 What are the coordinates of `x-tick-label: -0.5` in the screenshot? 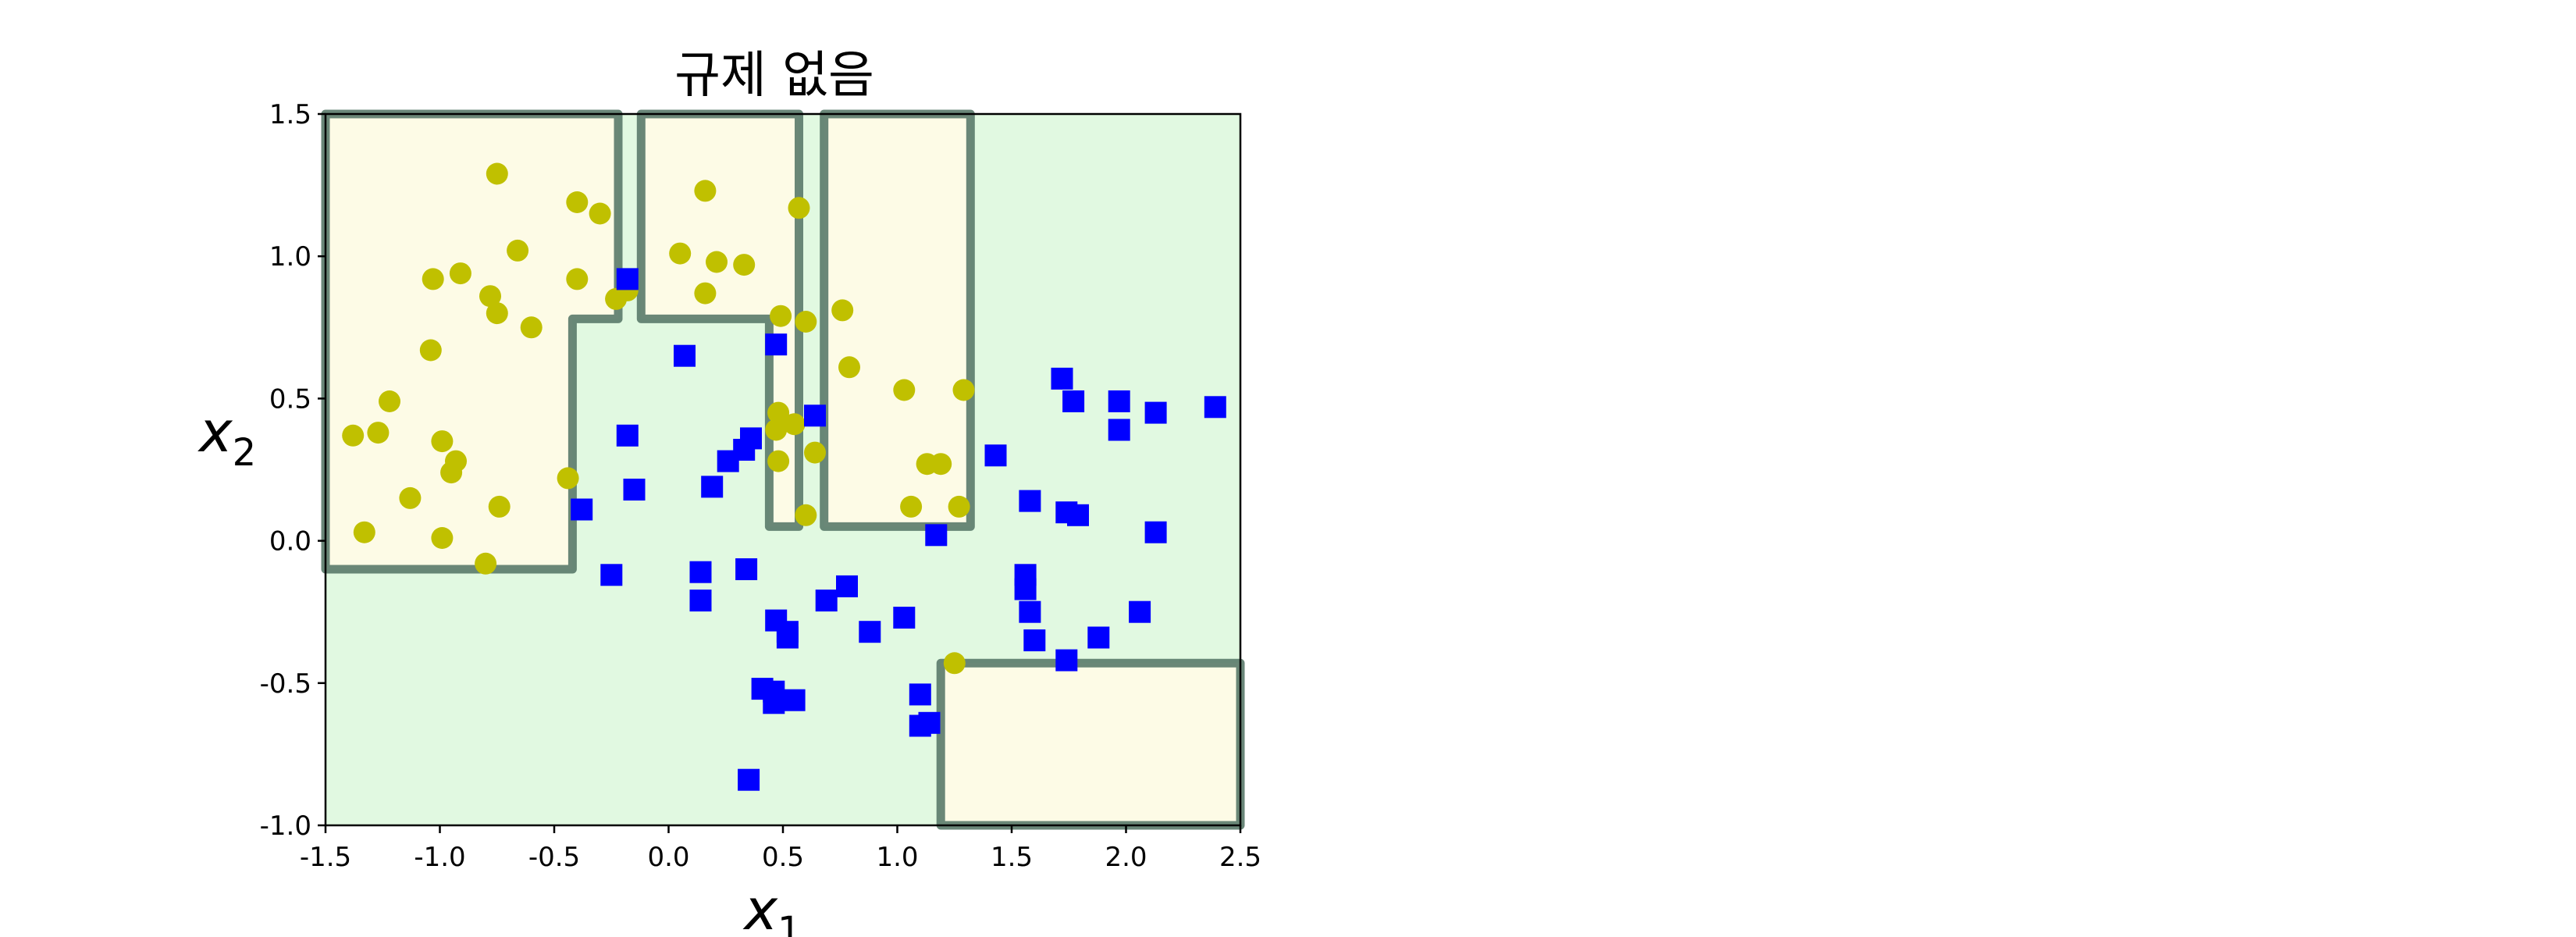 It's located at (554, 857).